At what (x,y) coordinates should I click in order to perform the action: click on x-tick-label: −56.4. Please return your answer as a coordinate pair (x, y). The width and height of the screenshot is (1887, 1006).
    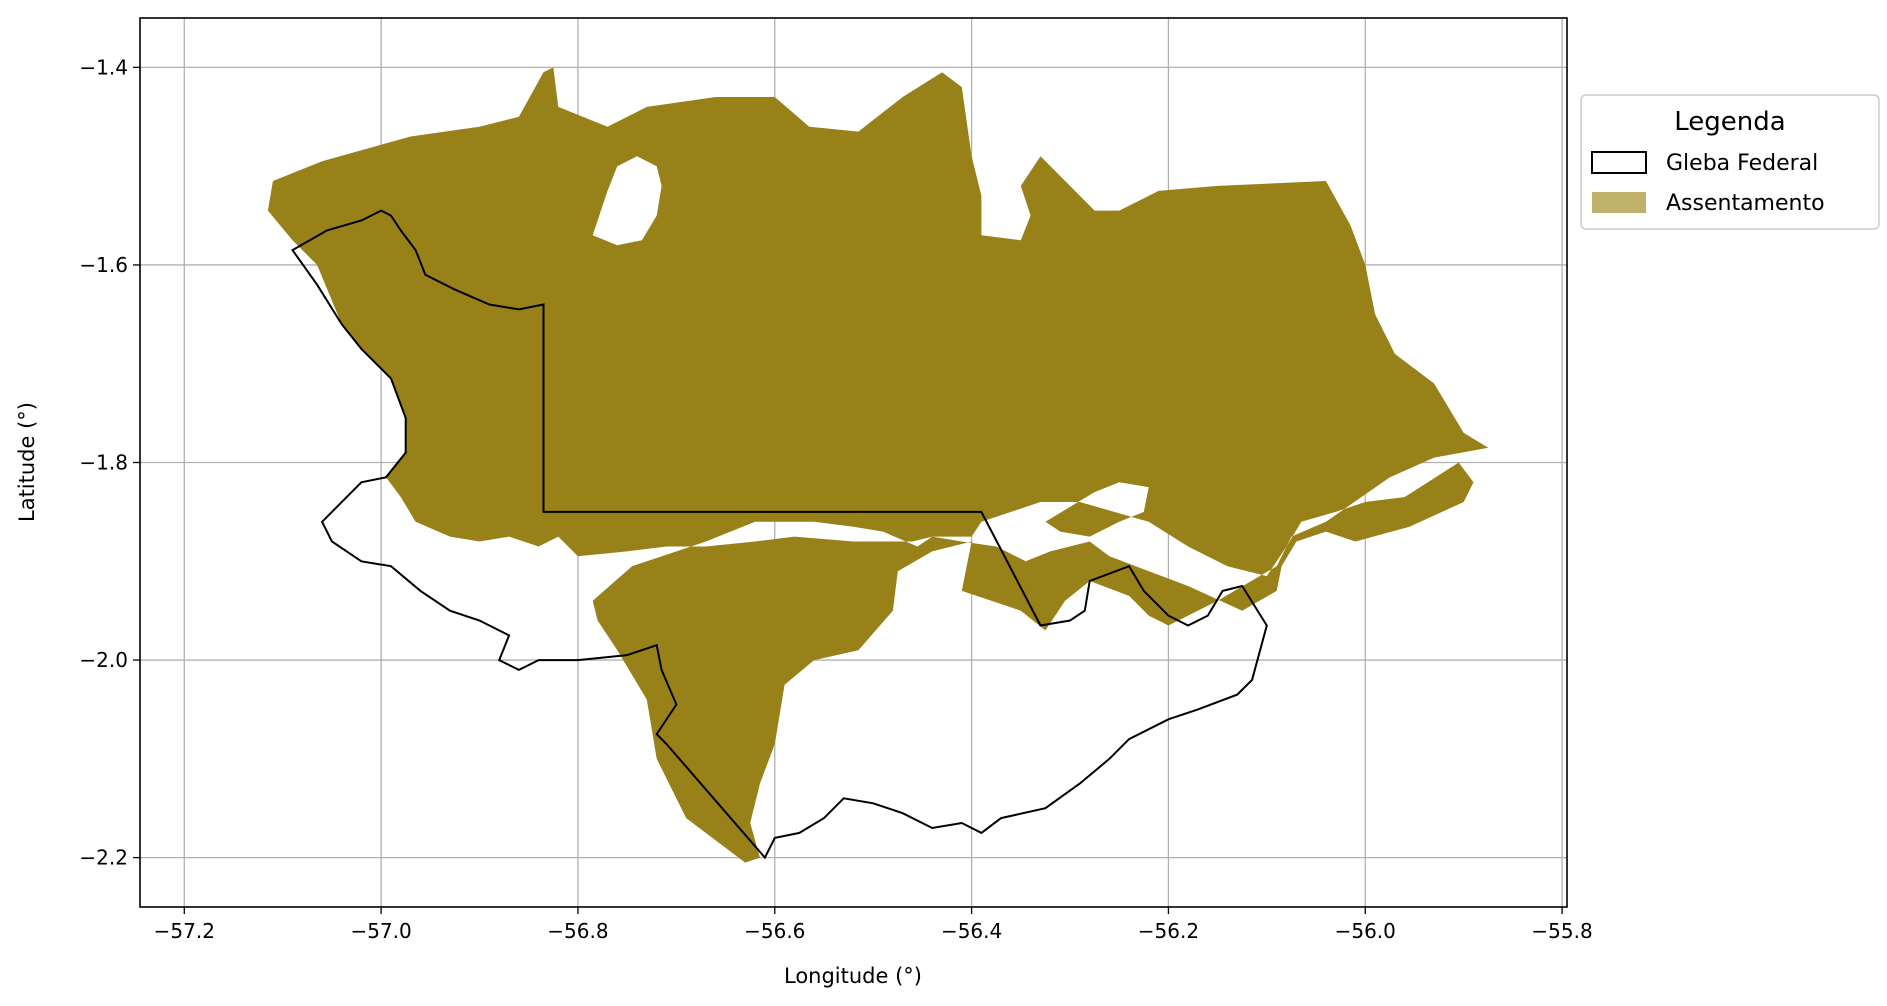
    Looking at the image, I should click on (971, 931).